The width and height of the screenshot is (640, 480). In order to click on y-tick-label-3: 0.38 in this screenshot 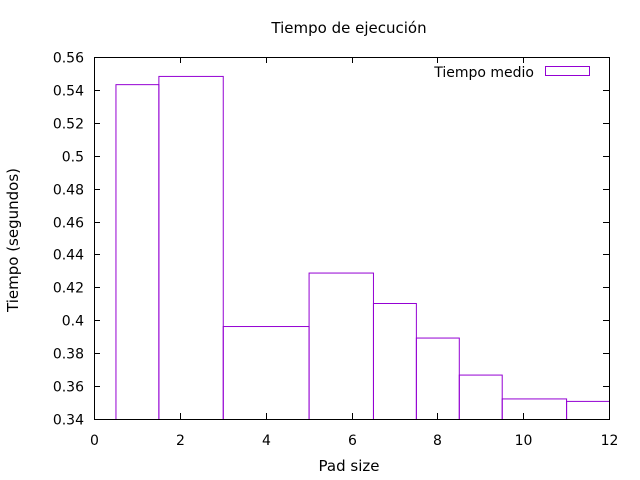, I will do `click(68, 355)`.